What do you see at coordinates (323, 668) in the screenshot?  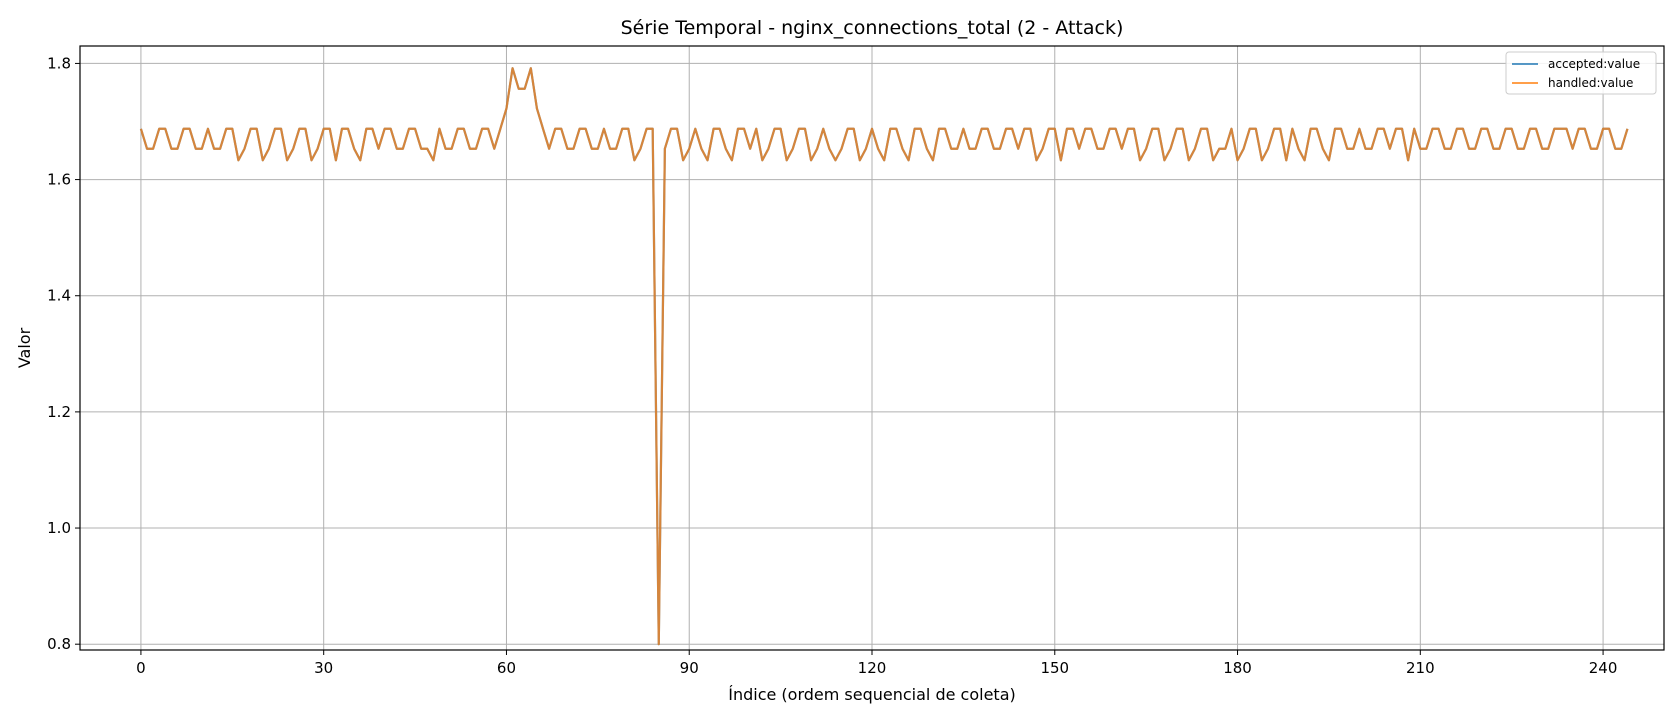 I see `x-tick-label: 30` at bounding box center [323, 668].